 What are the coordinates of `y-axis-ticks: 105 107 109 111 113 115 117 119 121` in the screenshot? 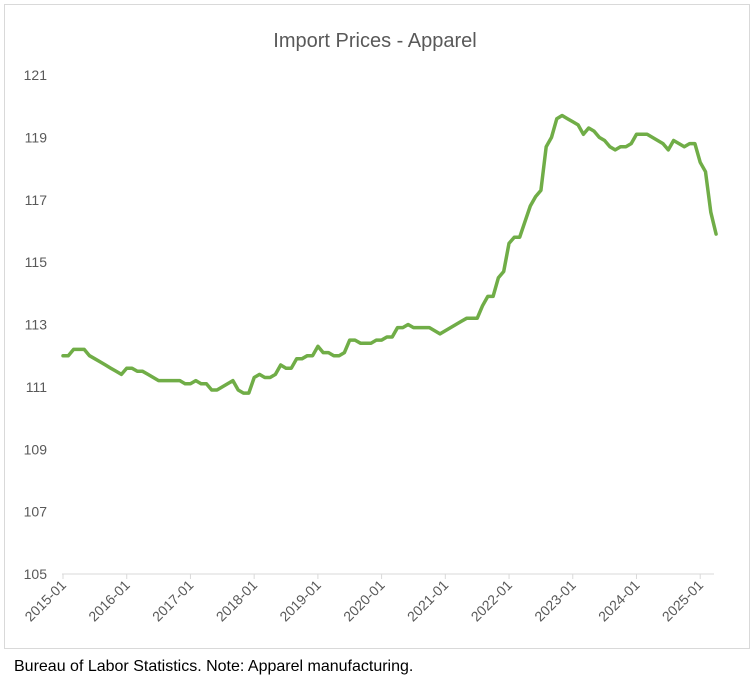 It's located at (36, 324).